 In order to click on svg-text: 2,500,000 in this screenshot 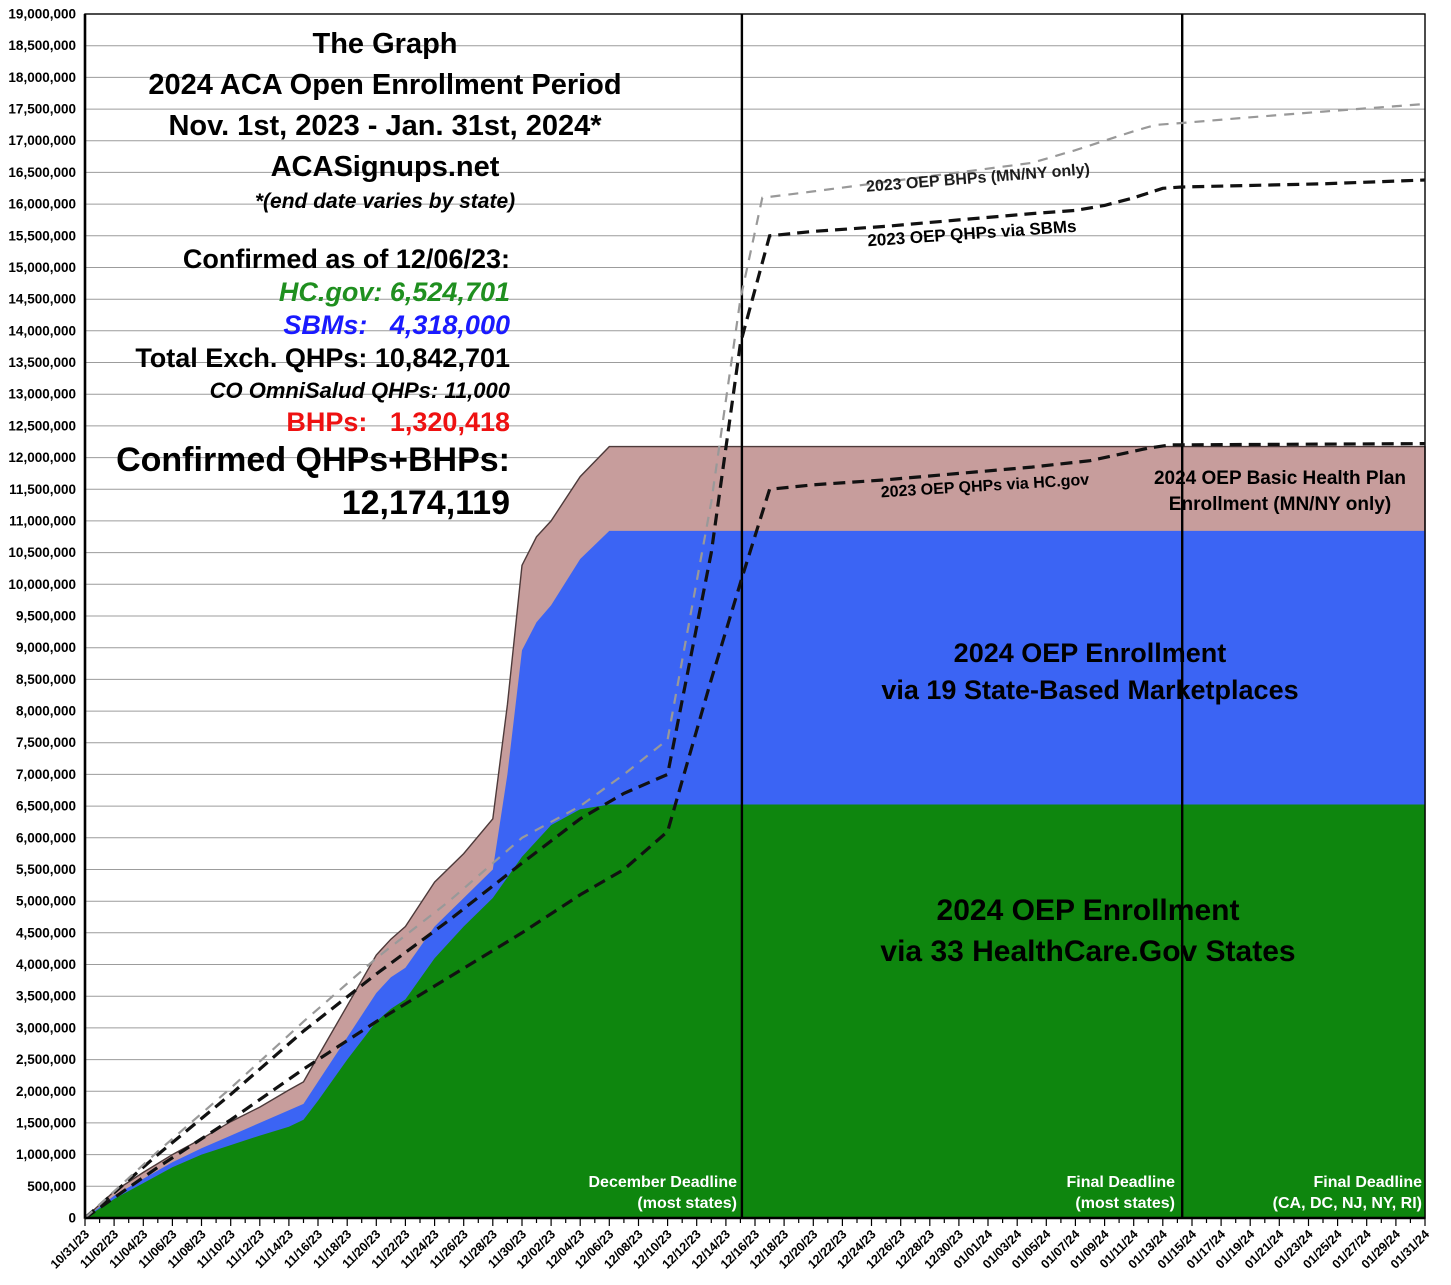, I will do `click(46, 1059)`.